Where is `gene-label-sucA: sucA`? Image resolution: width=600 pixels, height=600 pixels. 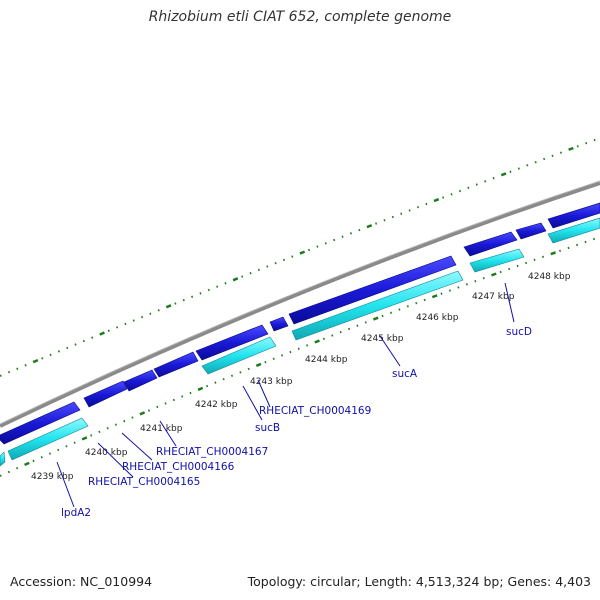 gene-label-sucA: sucA is located at coordinates (405, 374).